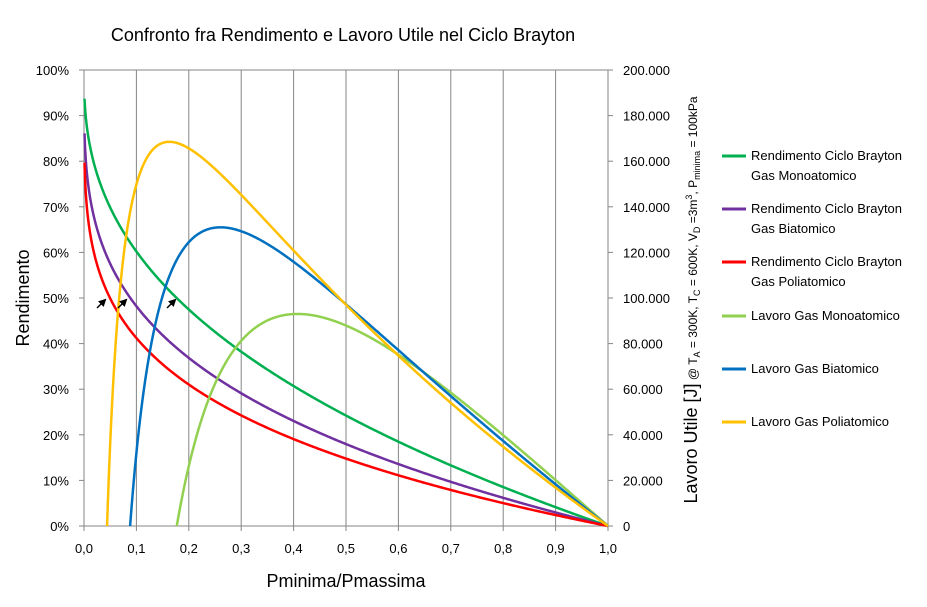  Describe the element at coordinates (626, 526) in the screenshot. I see `y2-tick-label: 0` at that location.